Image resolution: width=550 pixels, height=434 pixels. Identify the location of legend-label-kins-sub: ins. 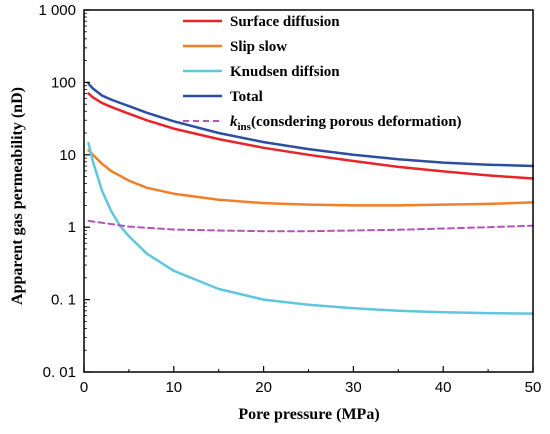
(245, 127).